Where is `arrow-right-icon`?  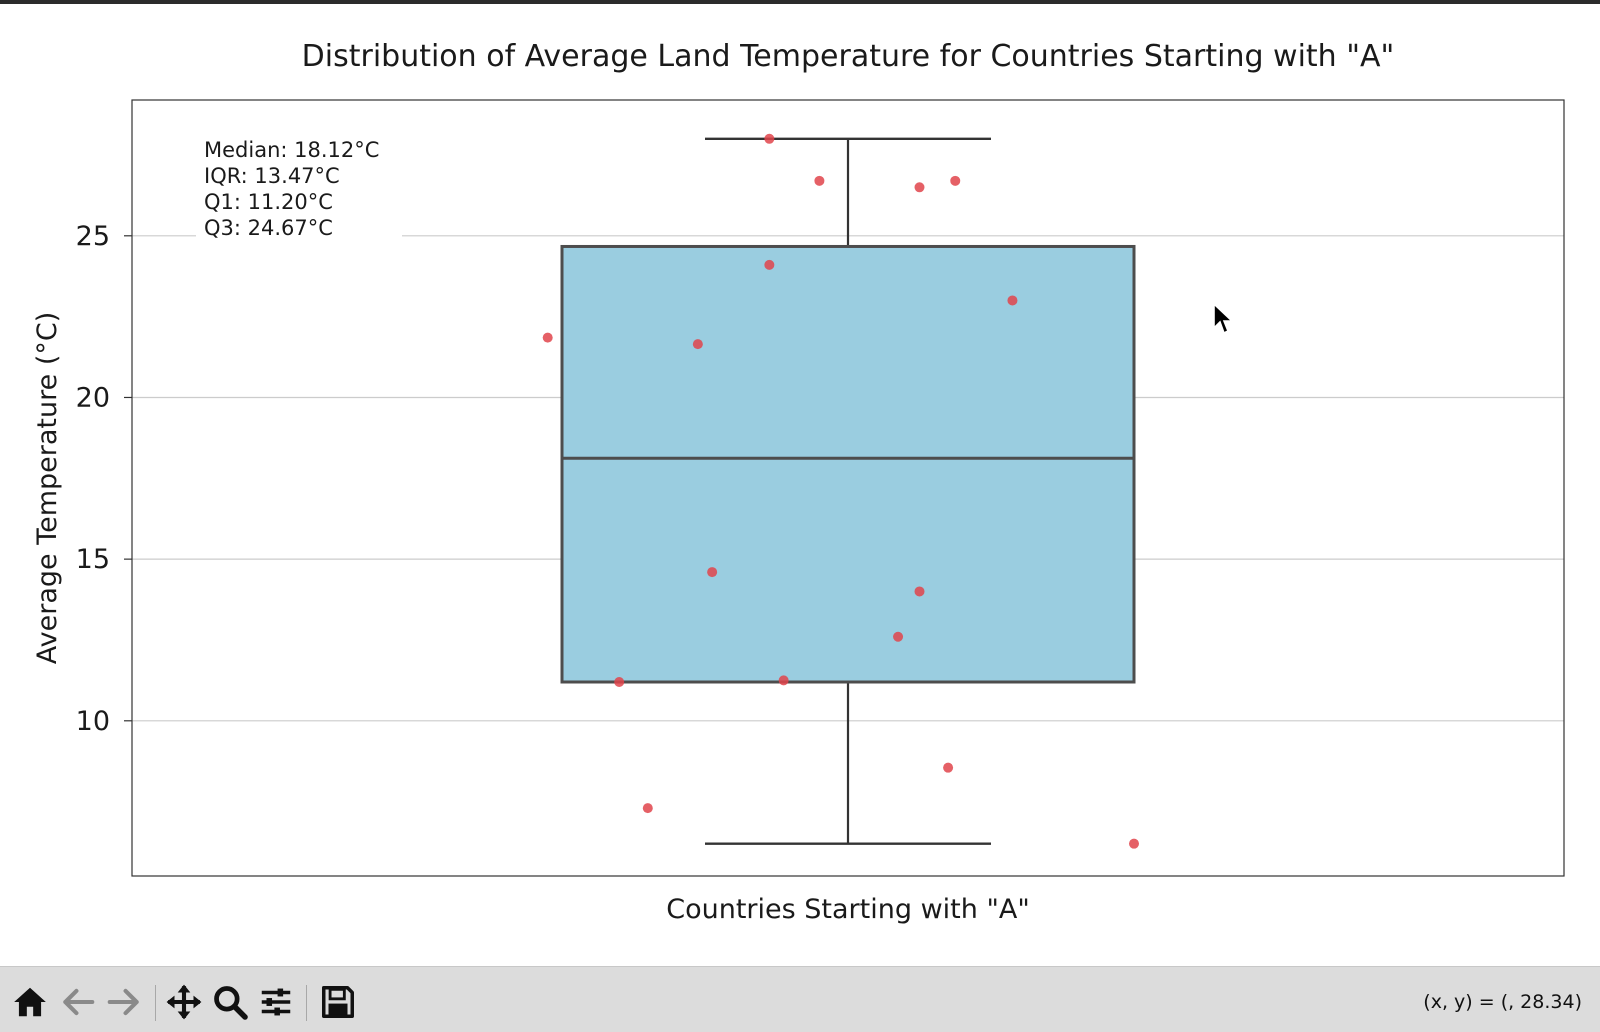 arrow-right-icon is located at coordinates (123, 1002).